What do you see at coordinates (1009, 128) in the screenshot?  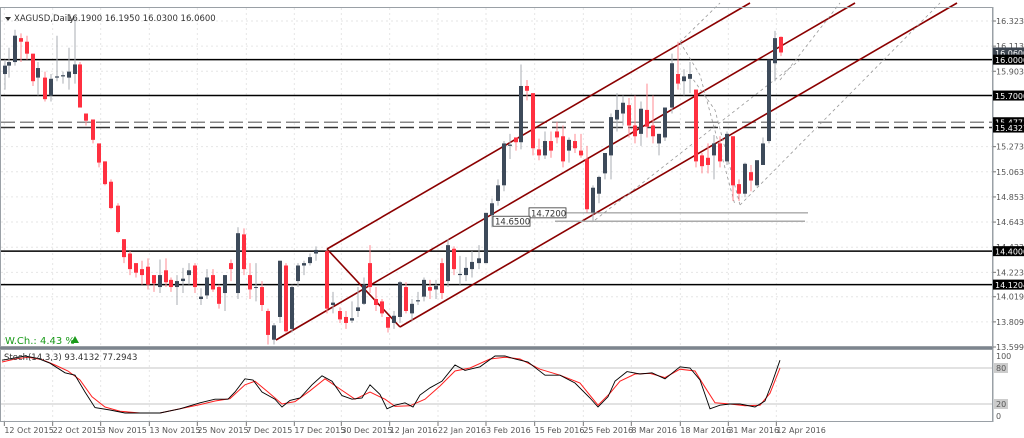 I see `price-level-tag: 15.4327` at bounding box center [1009, 128].